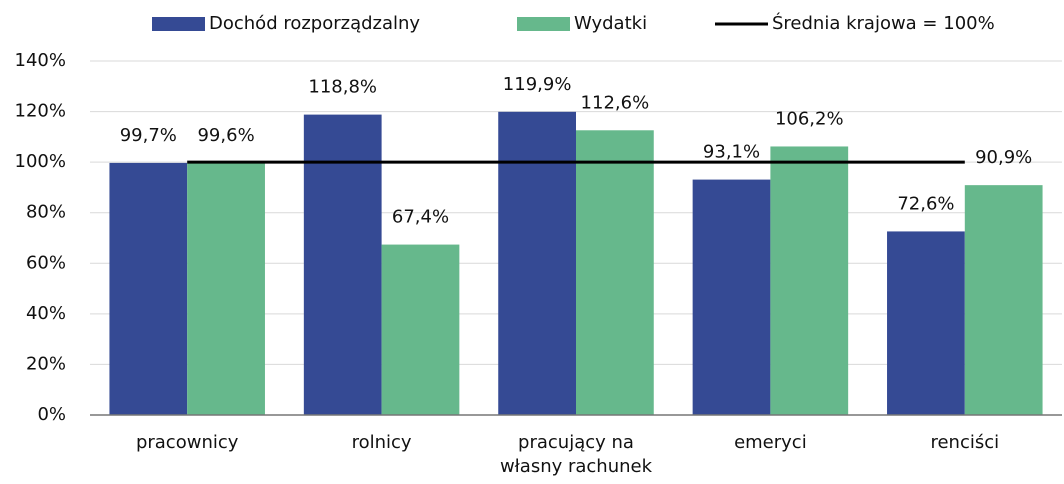  Describe the element at coordinates (420, 217) in the screenshot. I see `data-label: 67,4%` at that location.